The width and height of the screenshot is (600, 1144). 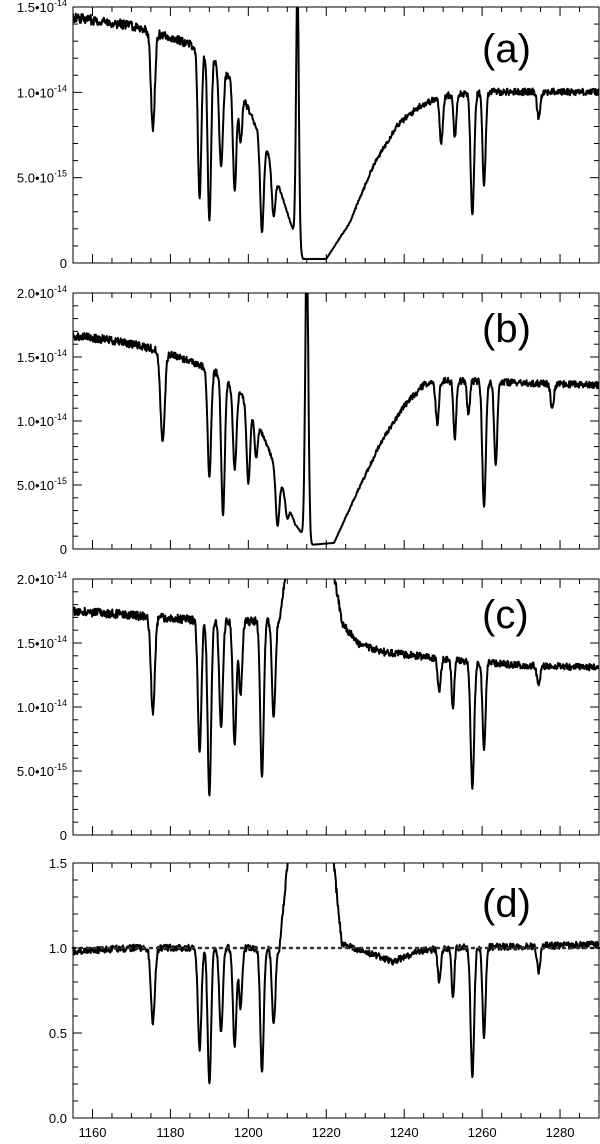 What do you see at coordinates (506, 49) in the screenshot?
I see `panel-label: (a)` at bounding box center [506, 49].